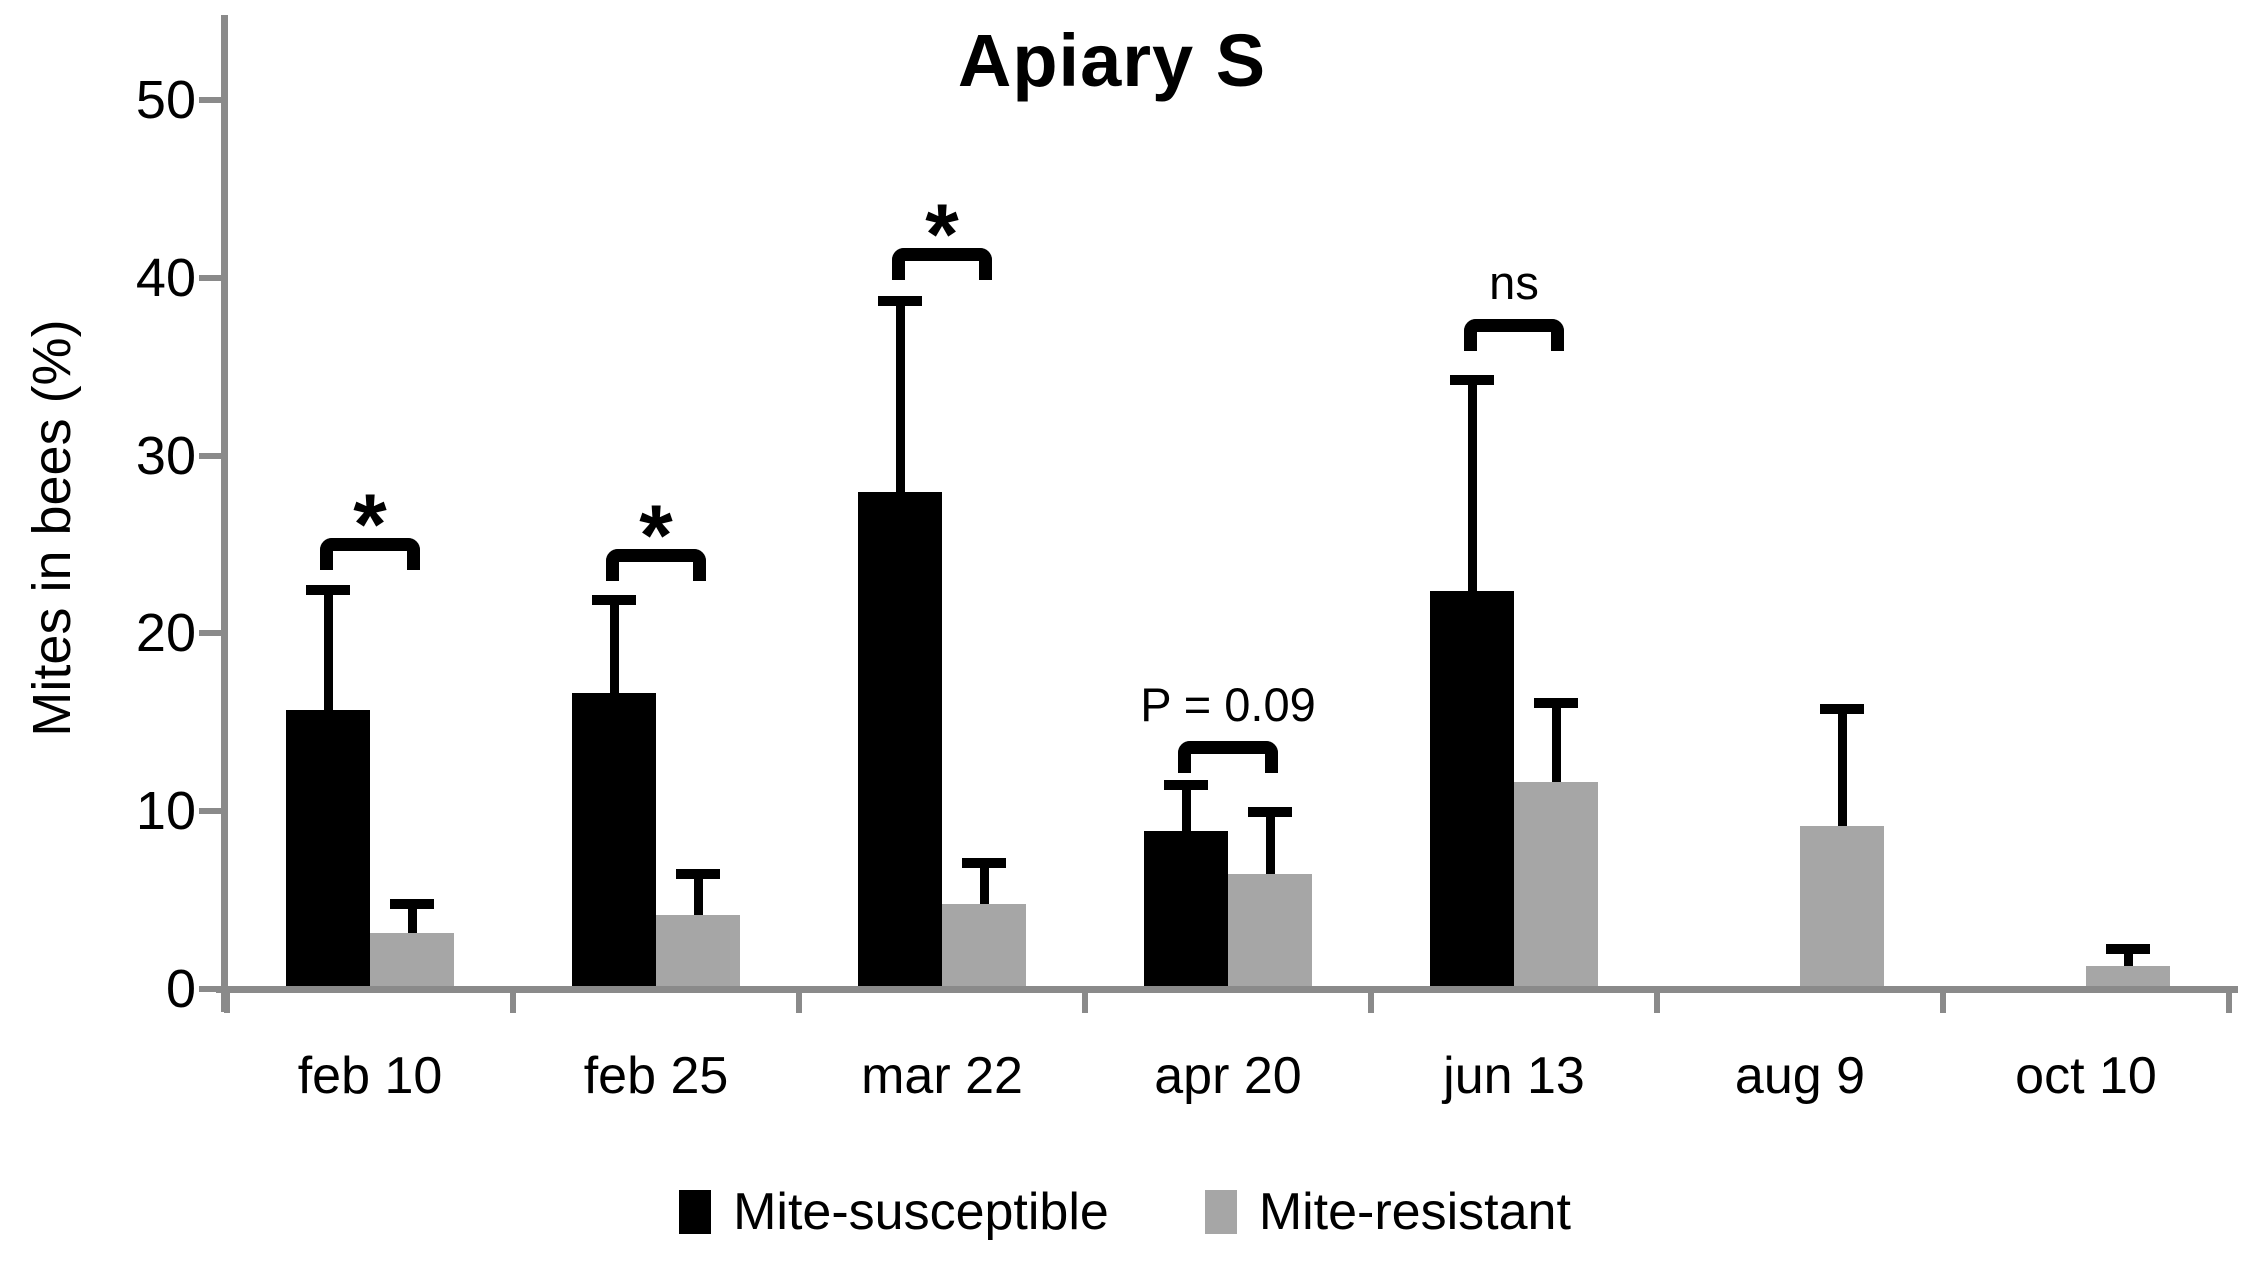 This screenshot has height=1261, width=2250. I want to click on legend-item-mite-resistant: Mite-resistant, so click(1387, 1212).